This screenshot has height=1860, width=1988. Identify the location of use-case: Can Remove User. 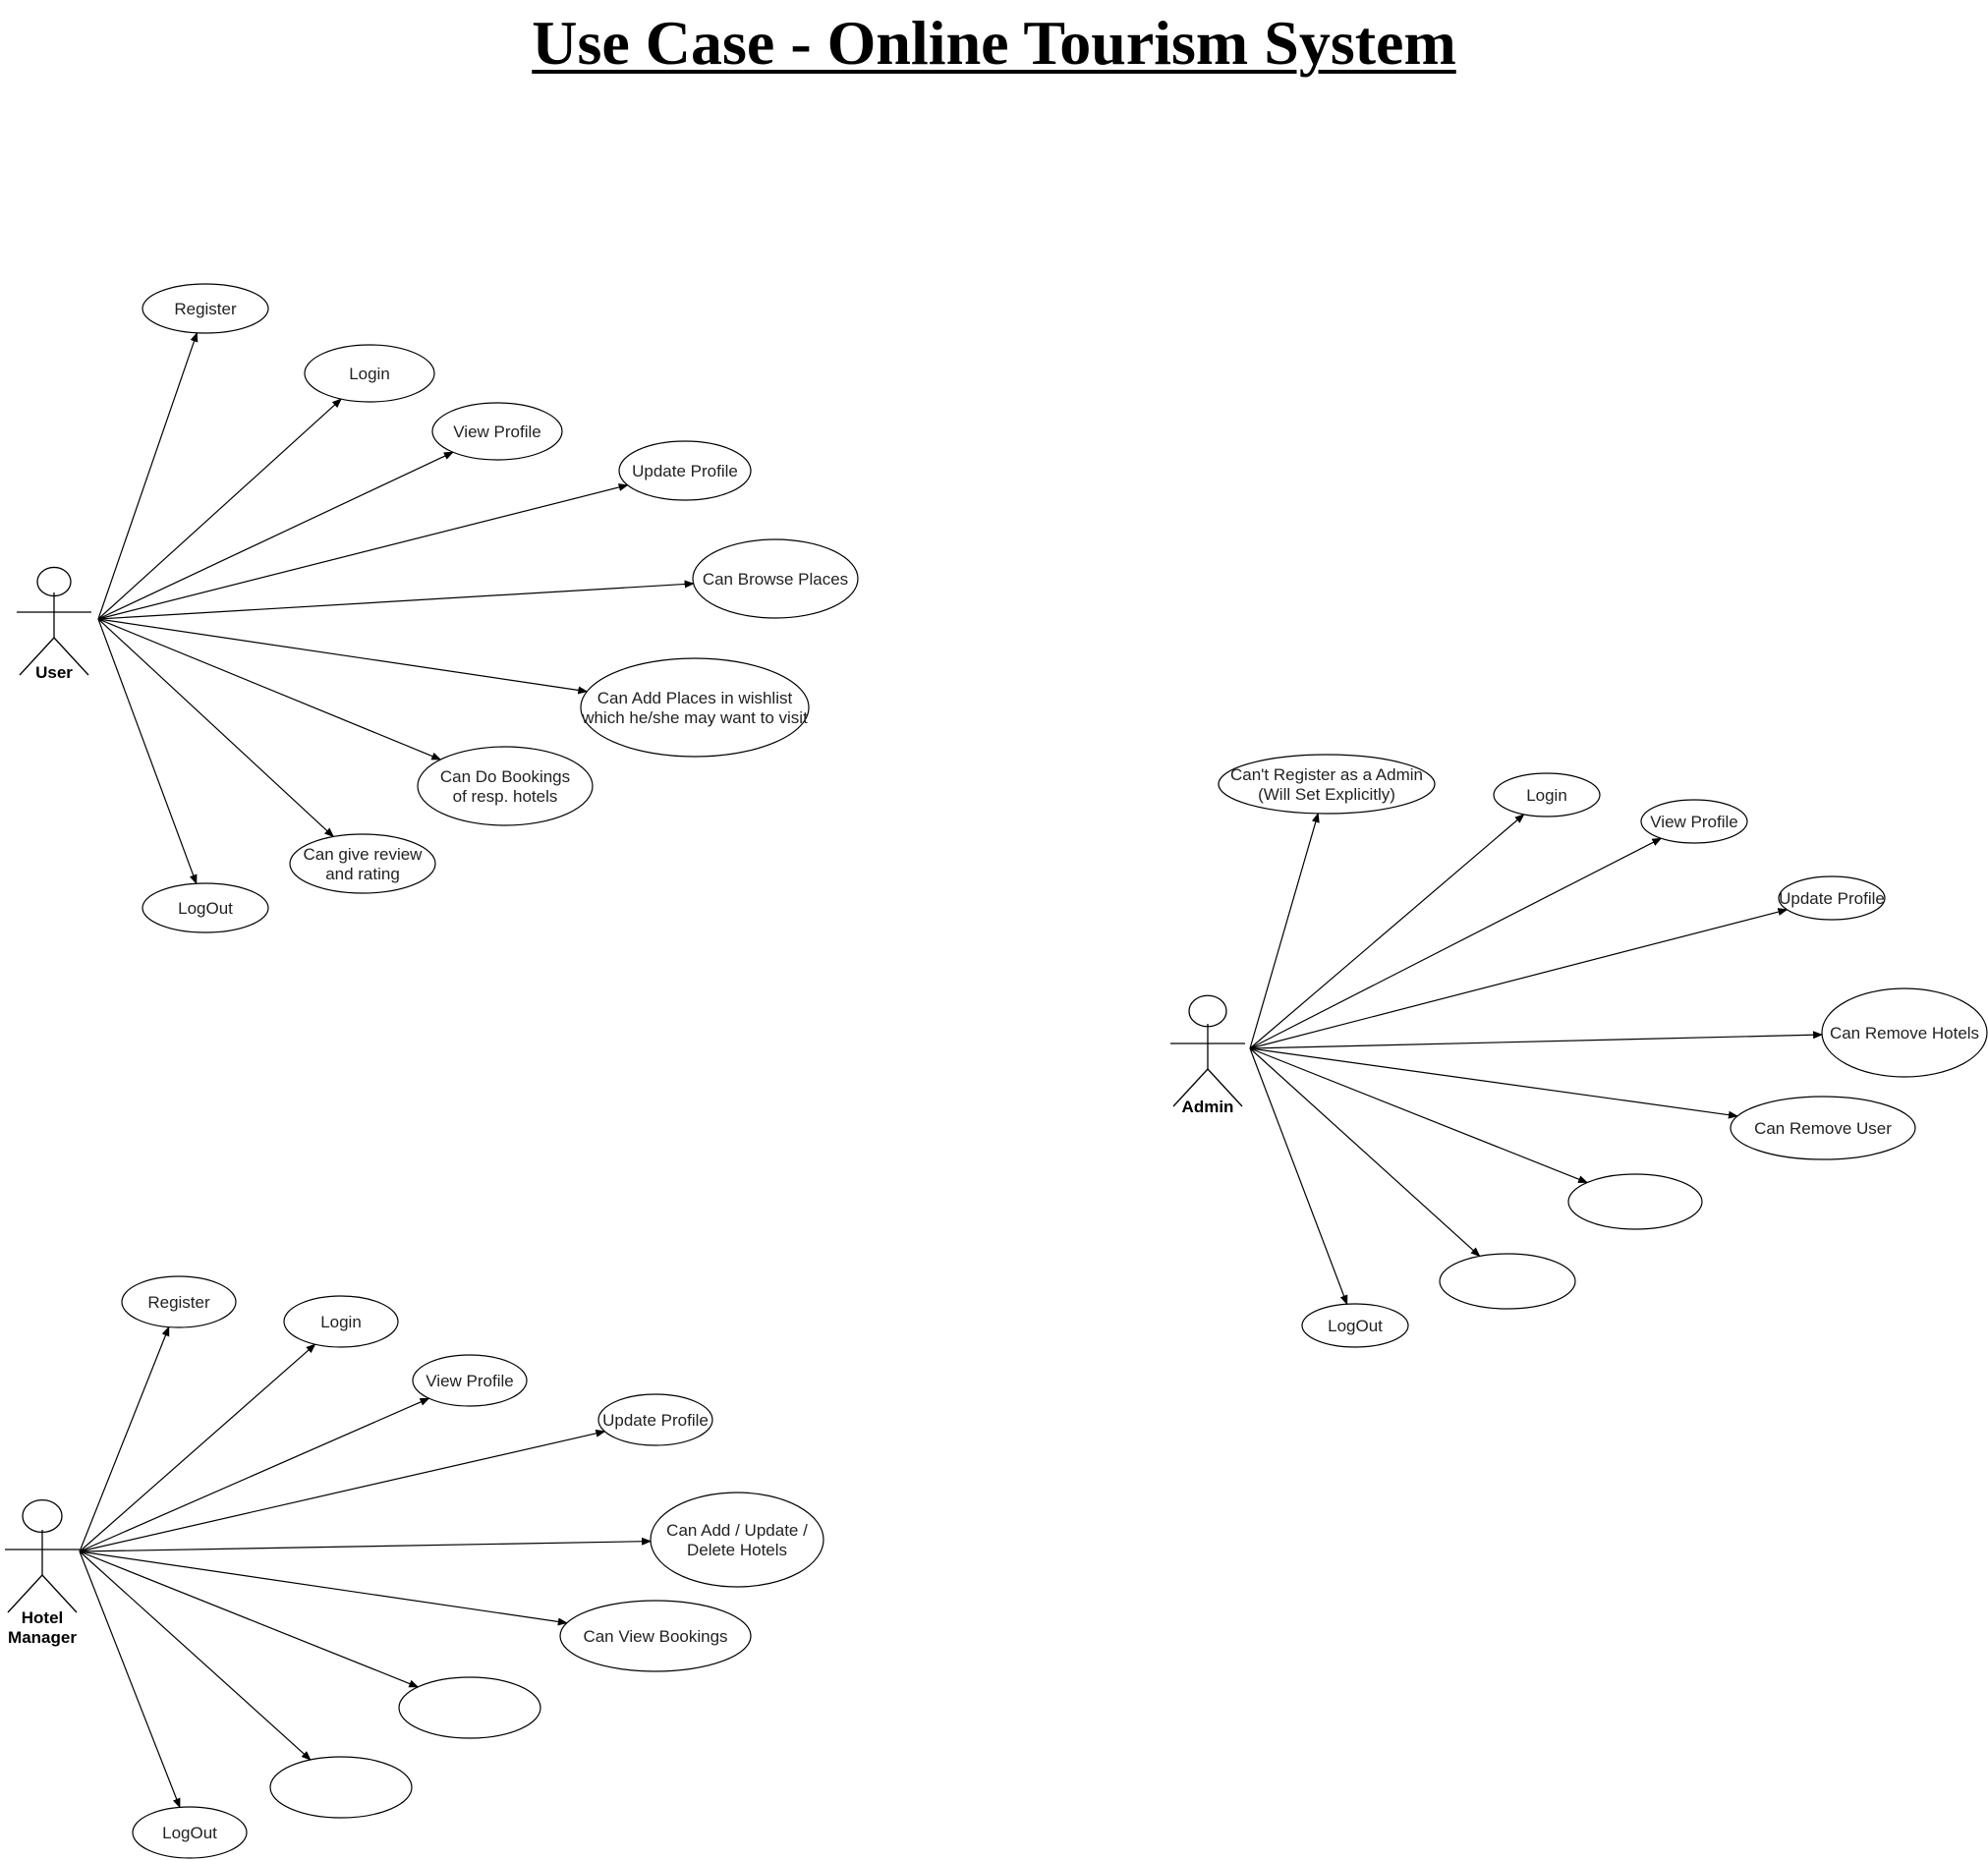
(1823, 1128).